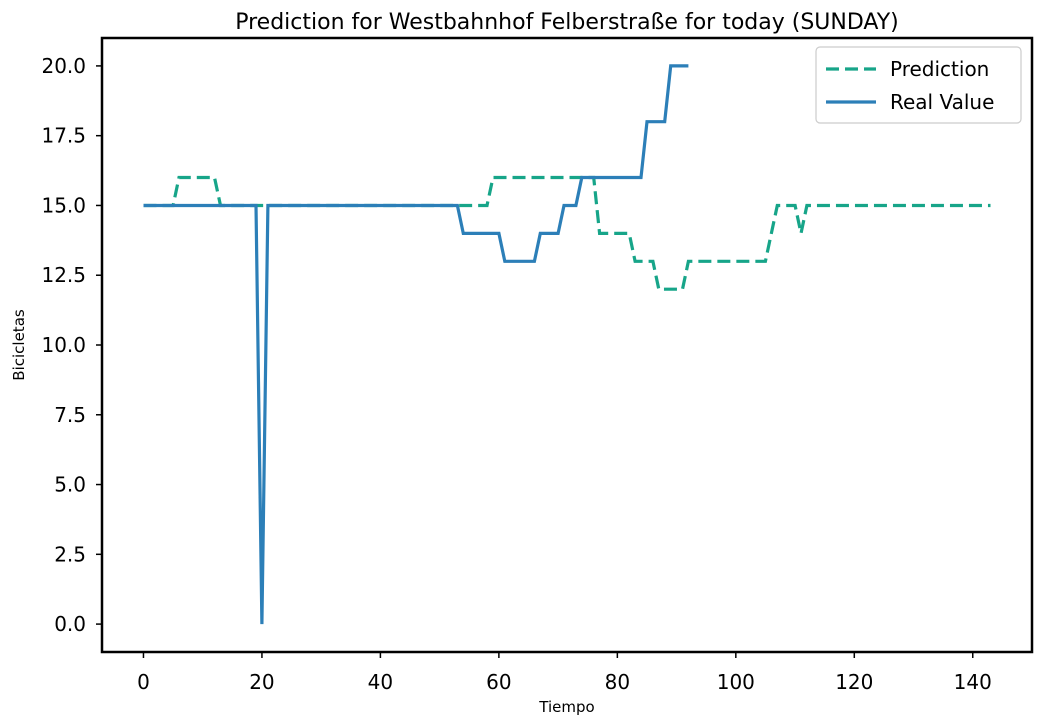  I want to click on y-tick-label: 12.5, so click(63, 275).